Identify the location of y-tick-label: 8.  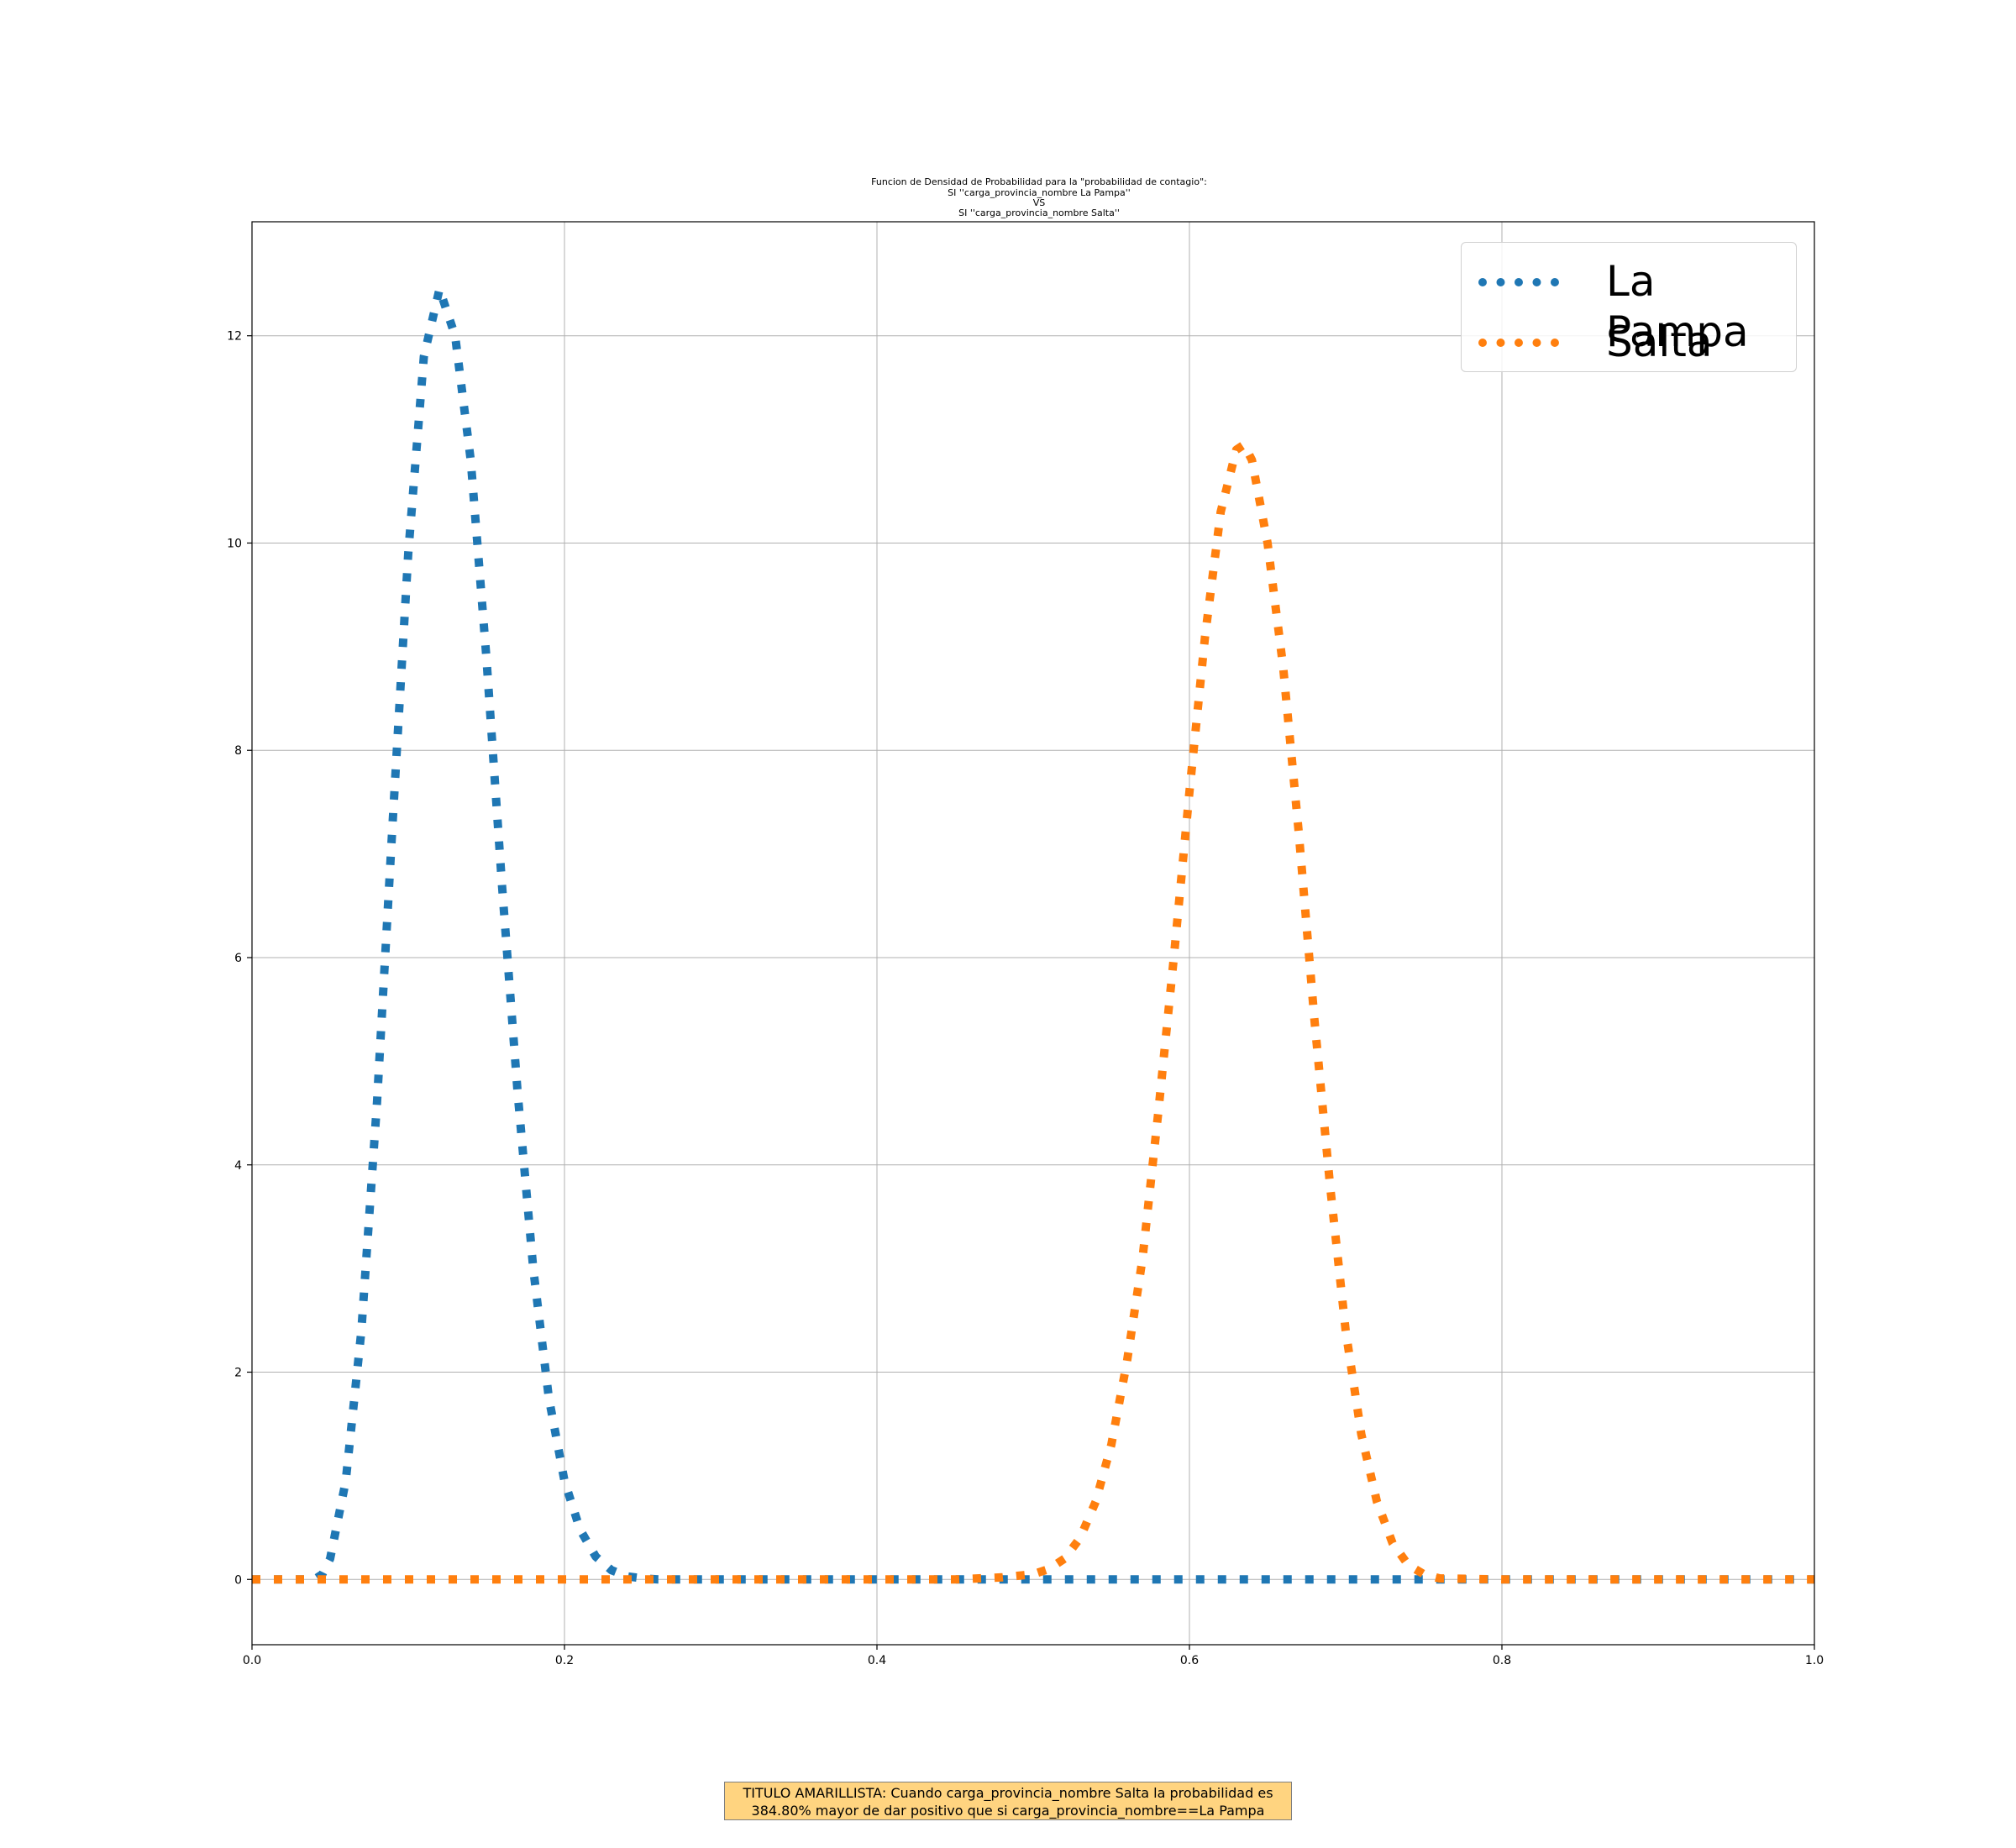
(238, 751).